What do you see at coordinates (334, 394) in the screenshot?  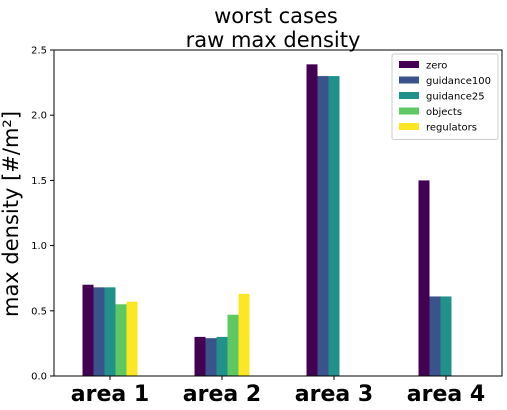 I see `x-tick-label: area 3` at bounding box center [334, 394].